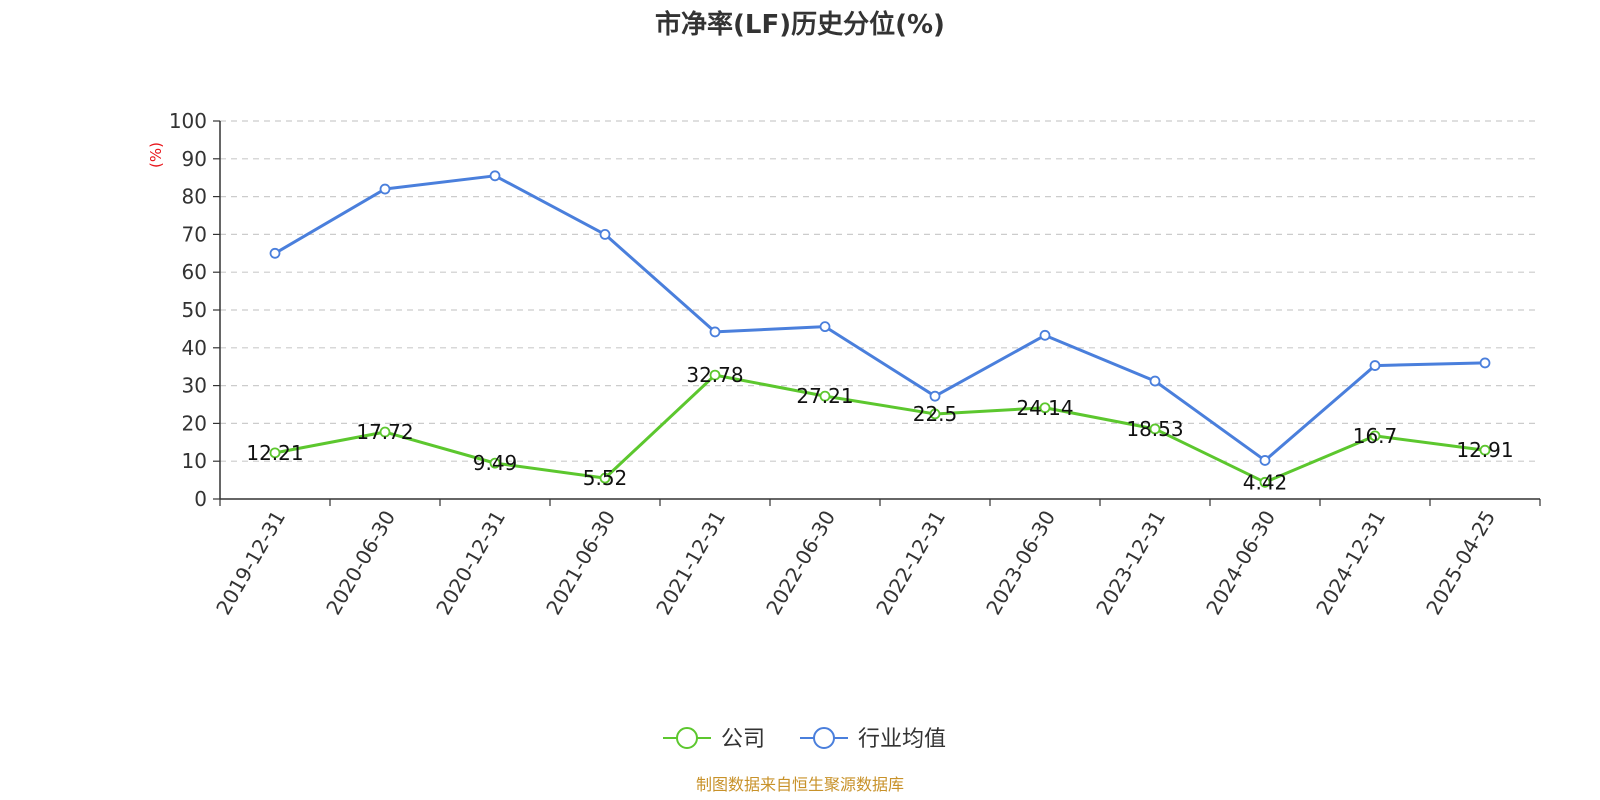 The width and height of the screenshot is (1600, 800). I want to click on x-tick-label: 2022-06-30, so click(800, 562).